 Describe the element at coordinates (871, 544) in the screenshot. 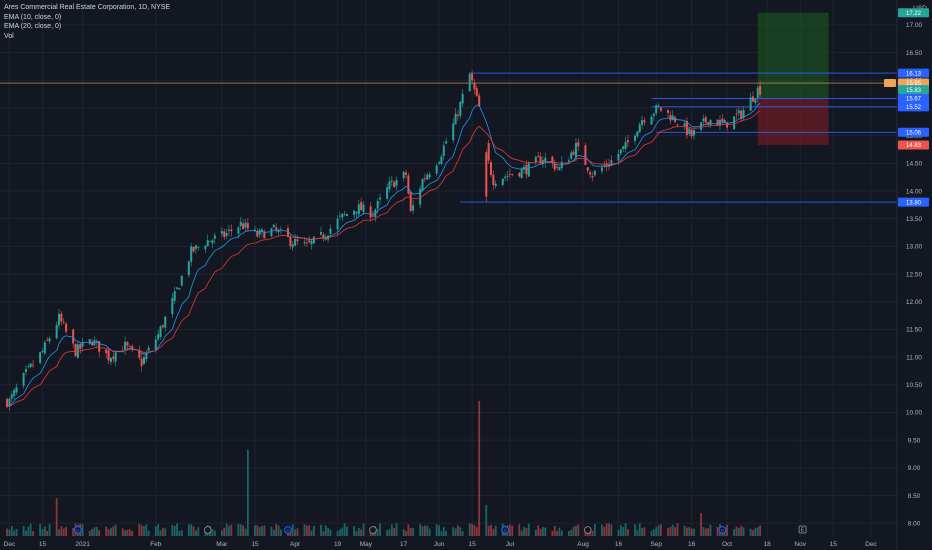

I see `time-tick-label: Dec` at that location.